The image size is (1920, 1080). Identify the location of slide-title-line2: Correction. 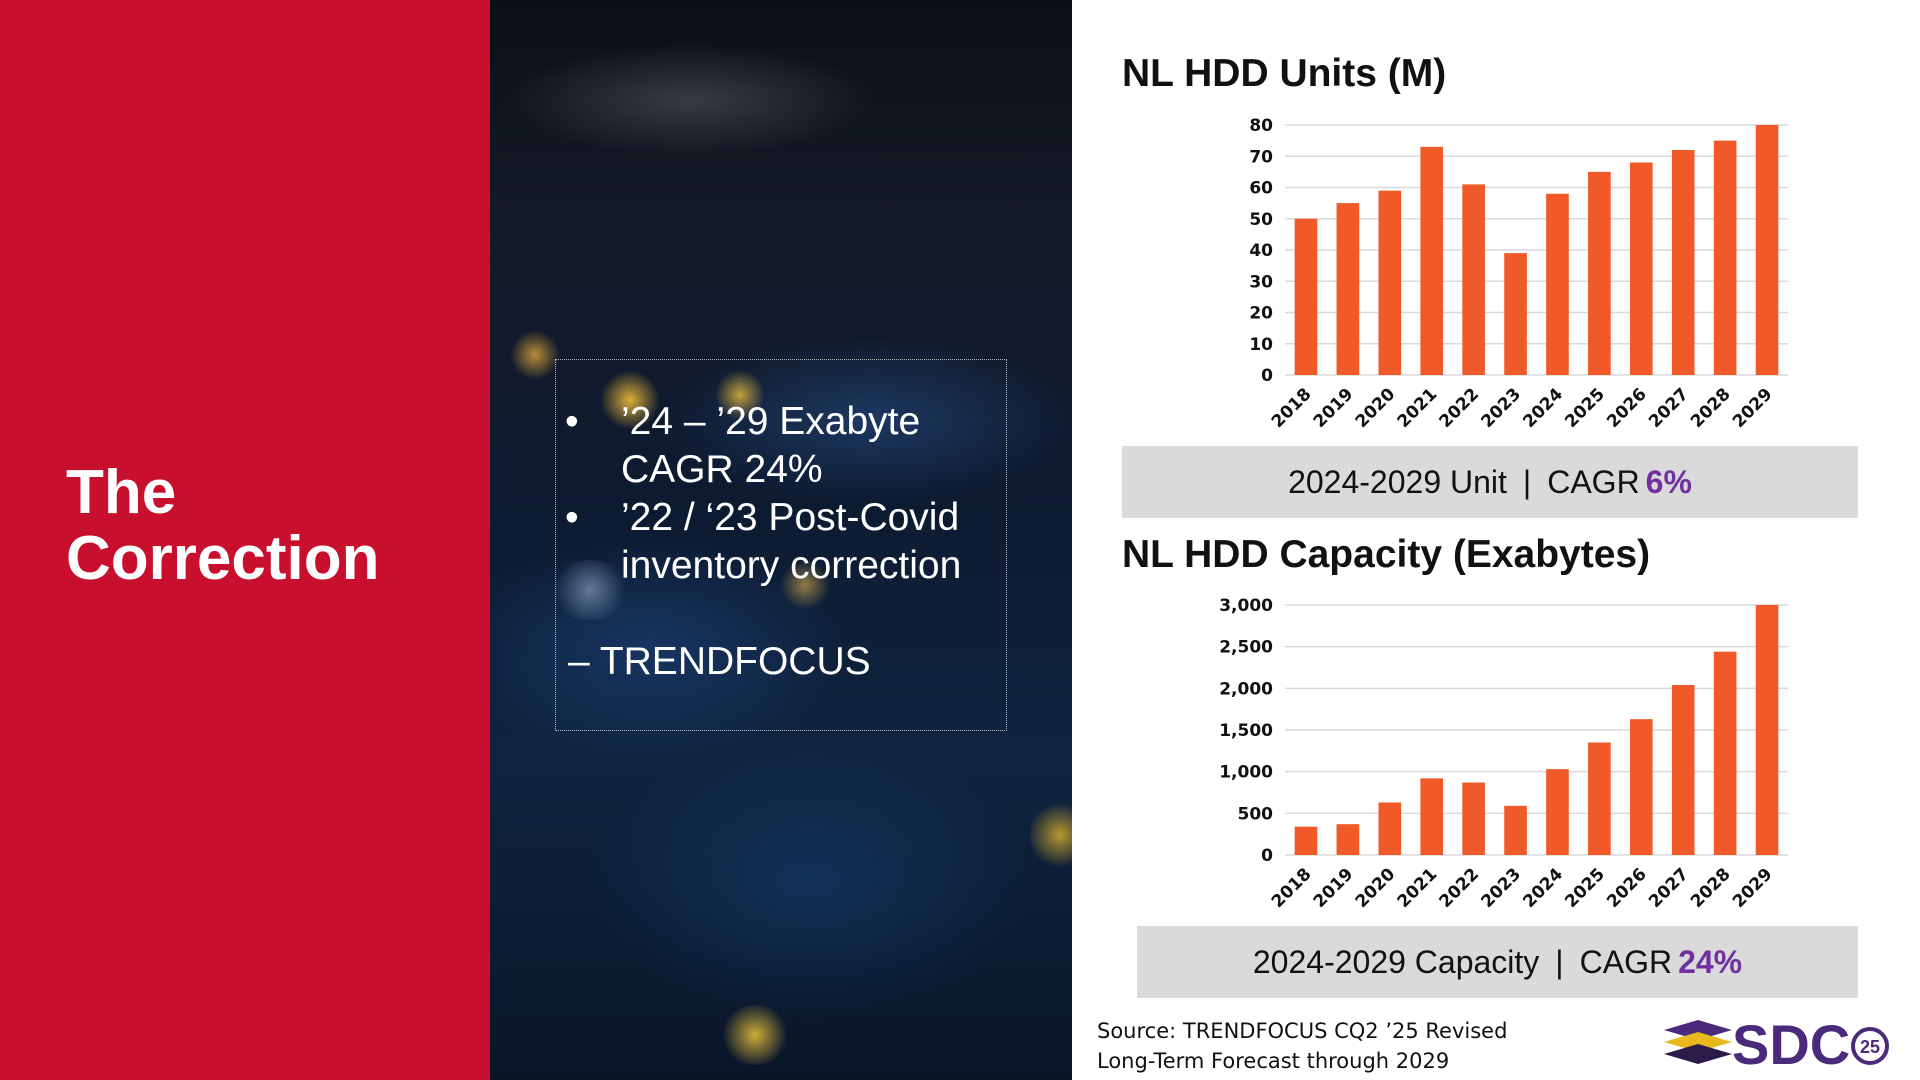
(223, 558).